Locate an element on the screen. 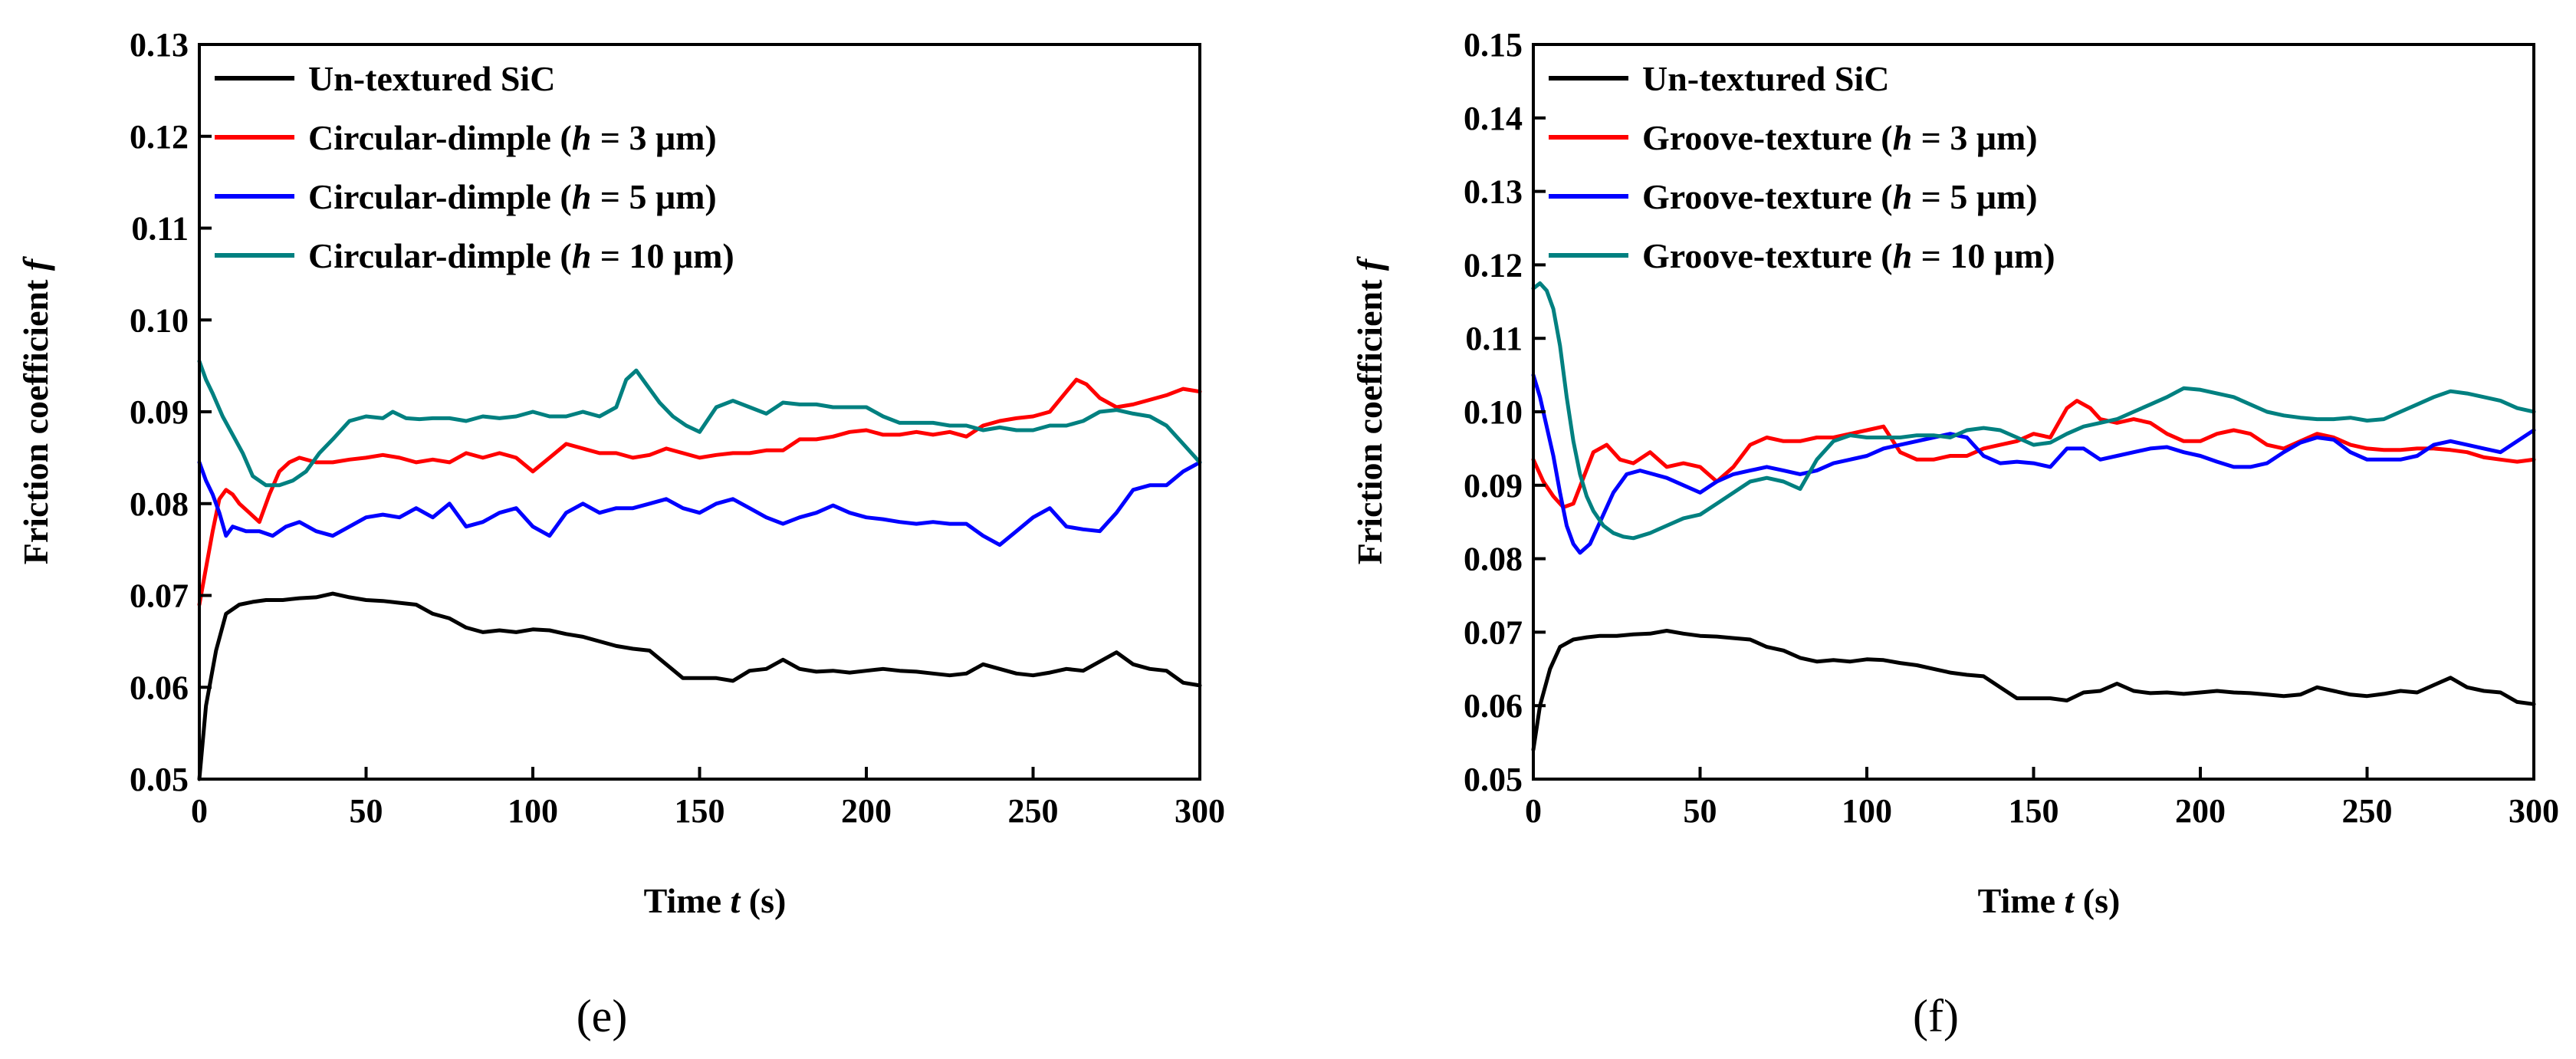  legend-label-3: Circular-dimple (h = 10 μm) is located at coordinates (521, 255).